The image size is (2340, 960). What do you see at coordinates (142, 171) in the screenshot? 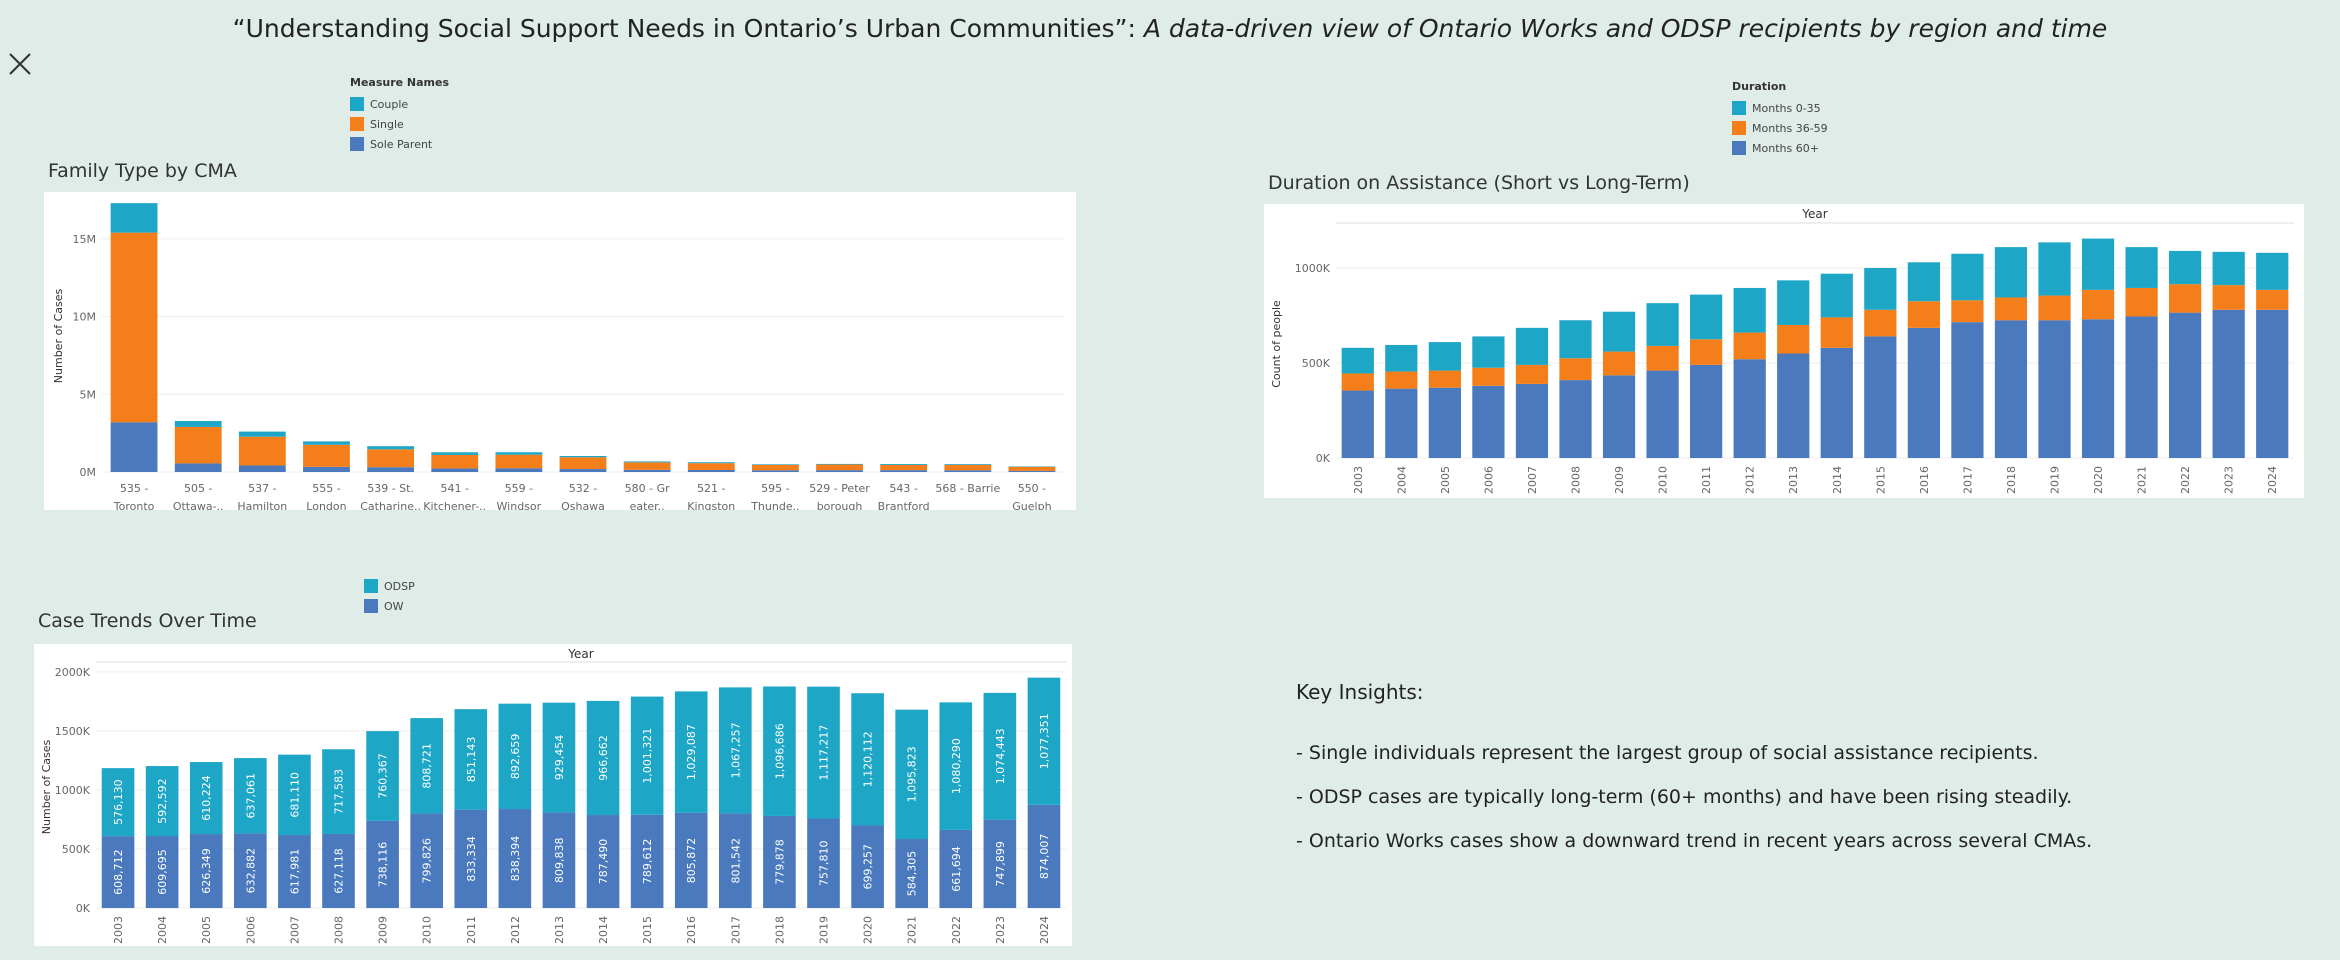
I see `family-chart-title: Family Type by CMA` at bounding box center [142, 171].